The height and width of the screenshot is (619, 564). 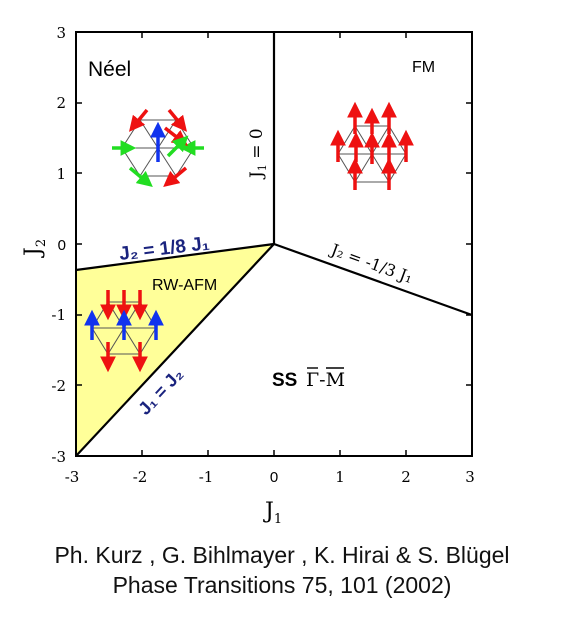 I want to click on x-tick-label: 2, so click(x=406, y=477).